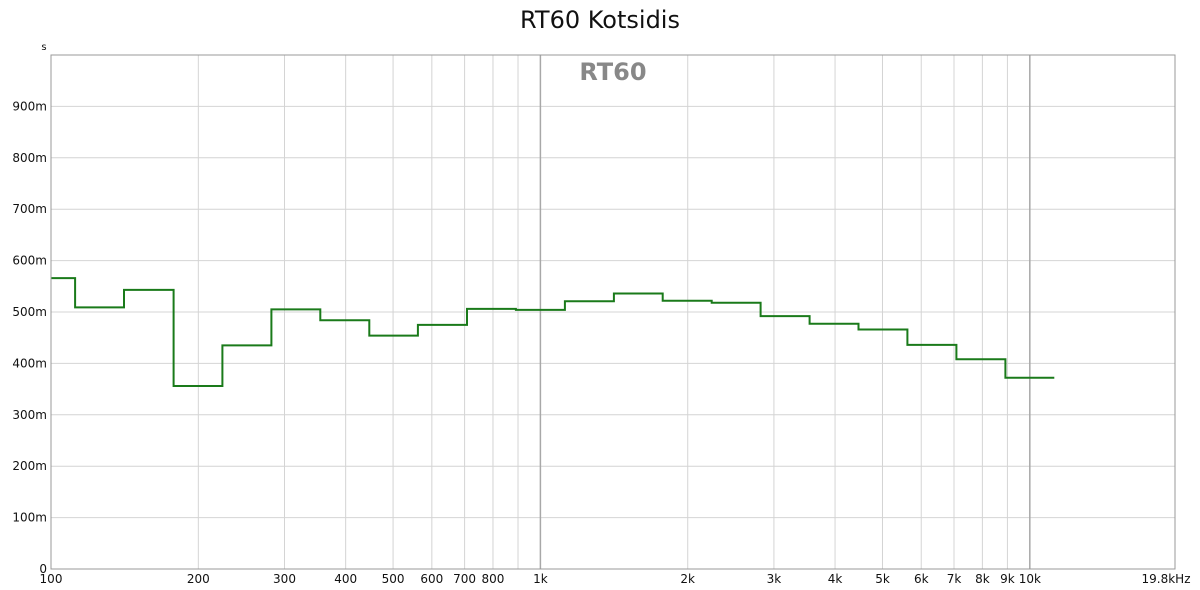 The height and width of the screenshot is (590, 1200). What do you see at coordinates (1030, 579) in the screenshot?
I see `x-tick-label: 10k` at bounding box center [1030, 579].